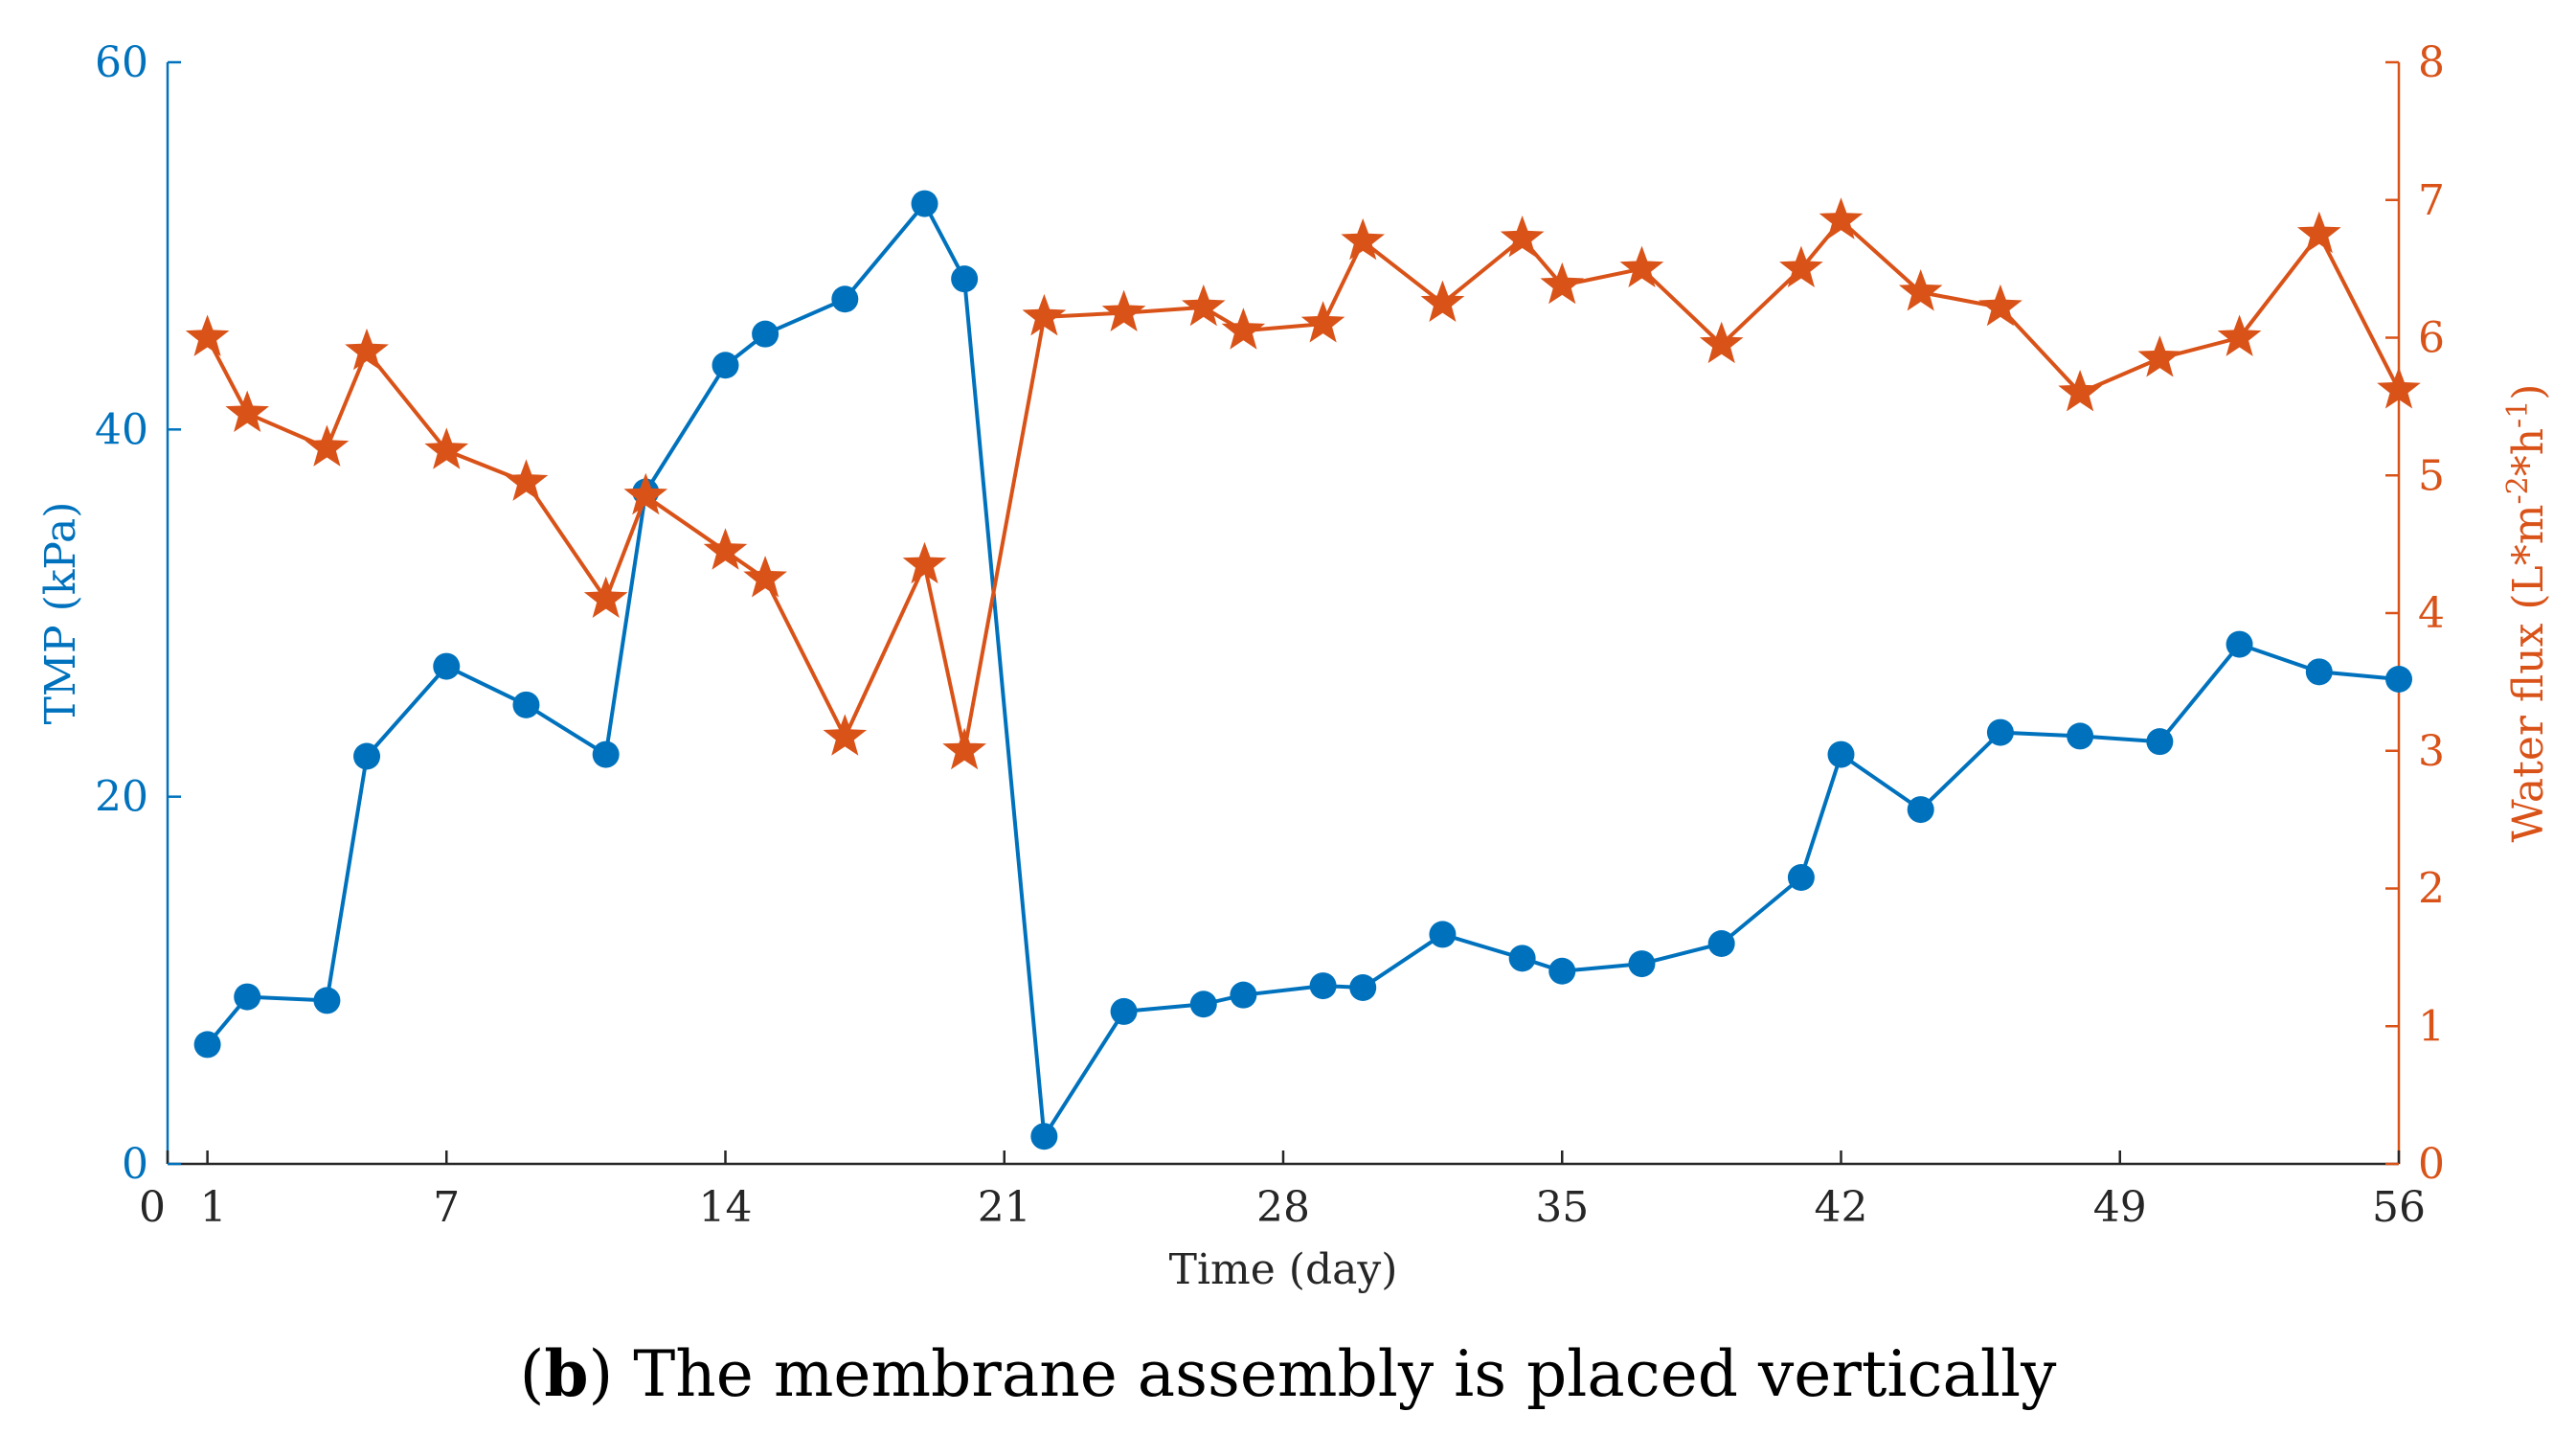 The width and height of the screenshot is (2576, 1435). I want to click on right-axis-title-main: Water flux (L*m, so click(2528, 674).